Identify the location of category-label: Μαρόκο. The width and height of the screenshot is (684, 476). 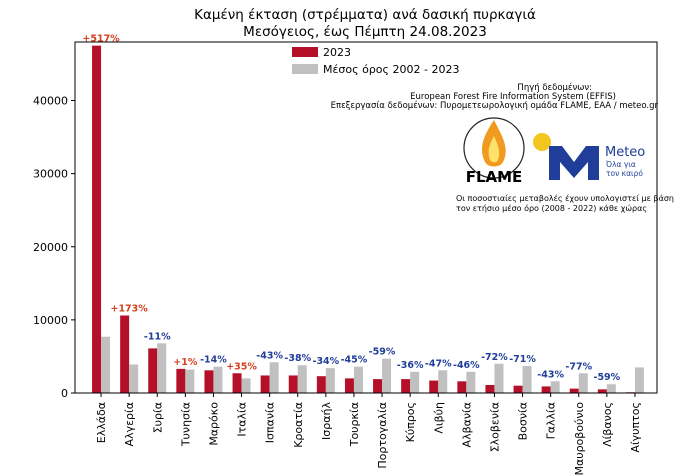
(213, 424).